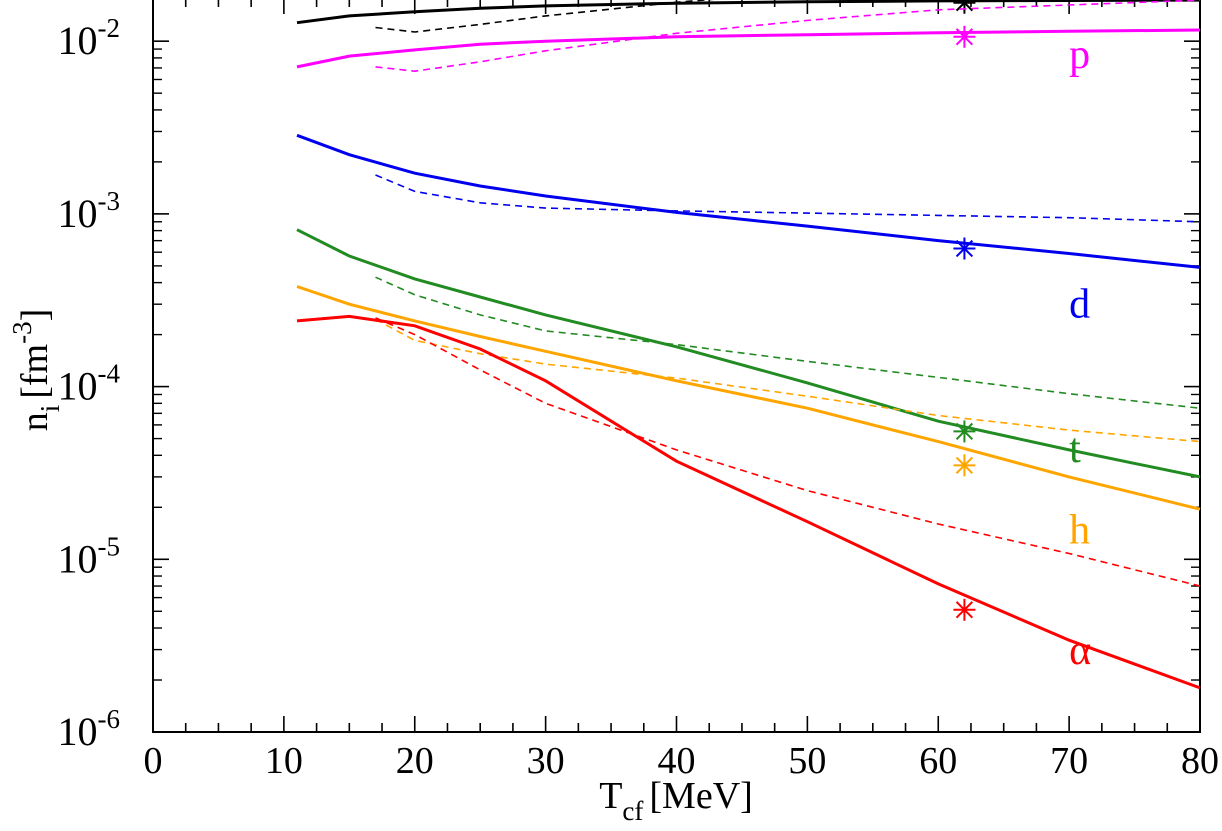 This screenshot has height=831, width=1222. What do you see at coordinates (700, 796) in the screenshot?
I see `x-axis-label-unit: [MeV]` at bounding box center [700, 796].